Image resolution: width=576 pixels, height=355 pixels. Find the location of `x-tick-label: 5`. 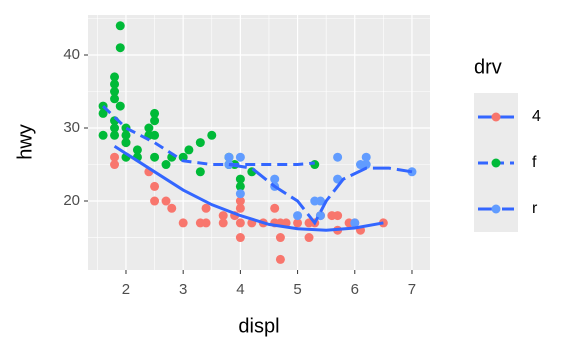

x-tick-label: 5 is located at coordinates (297, 289).